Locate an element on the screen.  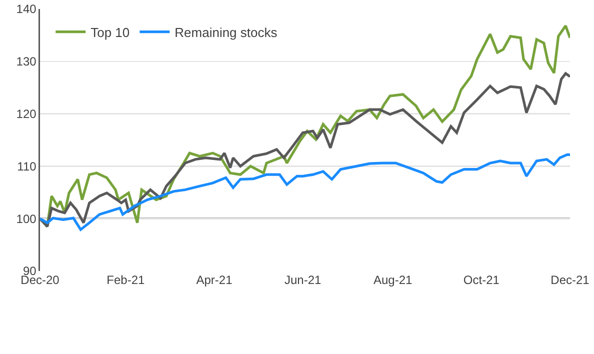
x-tick-label: Dec-21 is located at coordinates (570, 280).